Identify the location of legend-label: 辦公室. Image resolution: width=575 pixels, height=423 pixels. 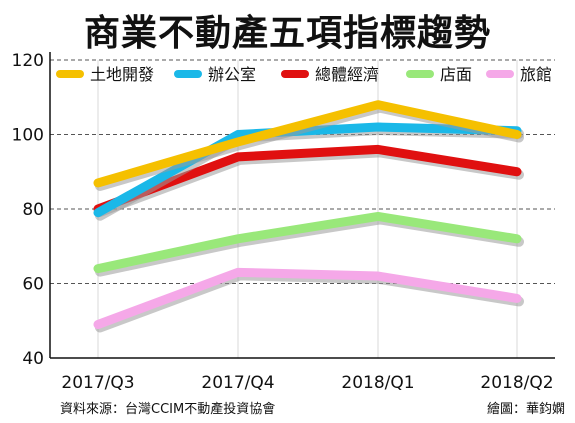
(232, 74).